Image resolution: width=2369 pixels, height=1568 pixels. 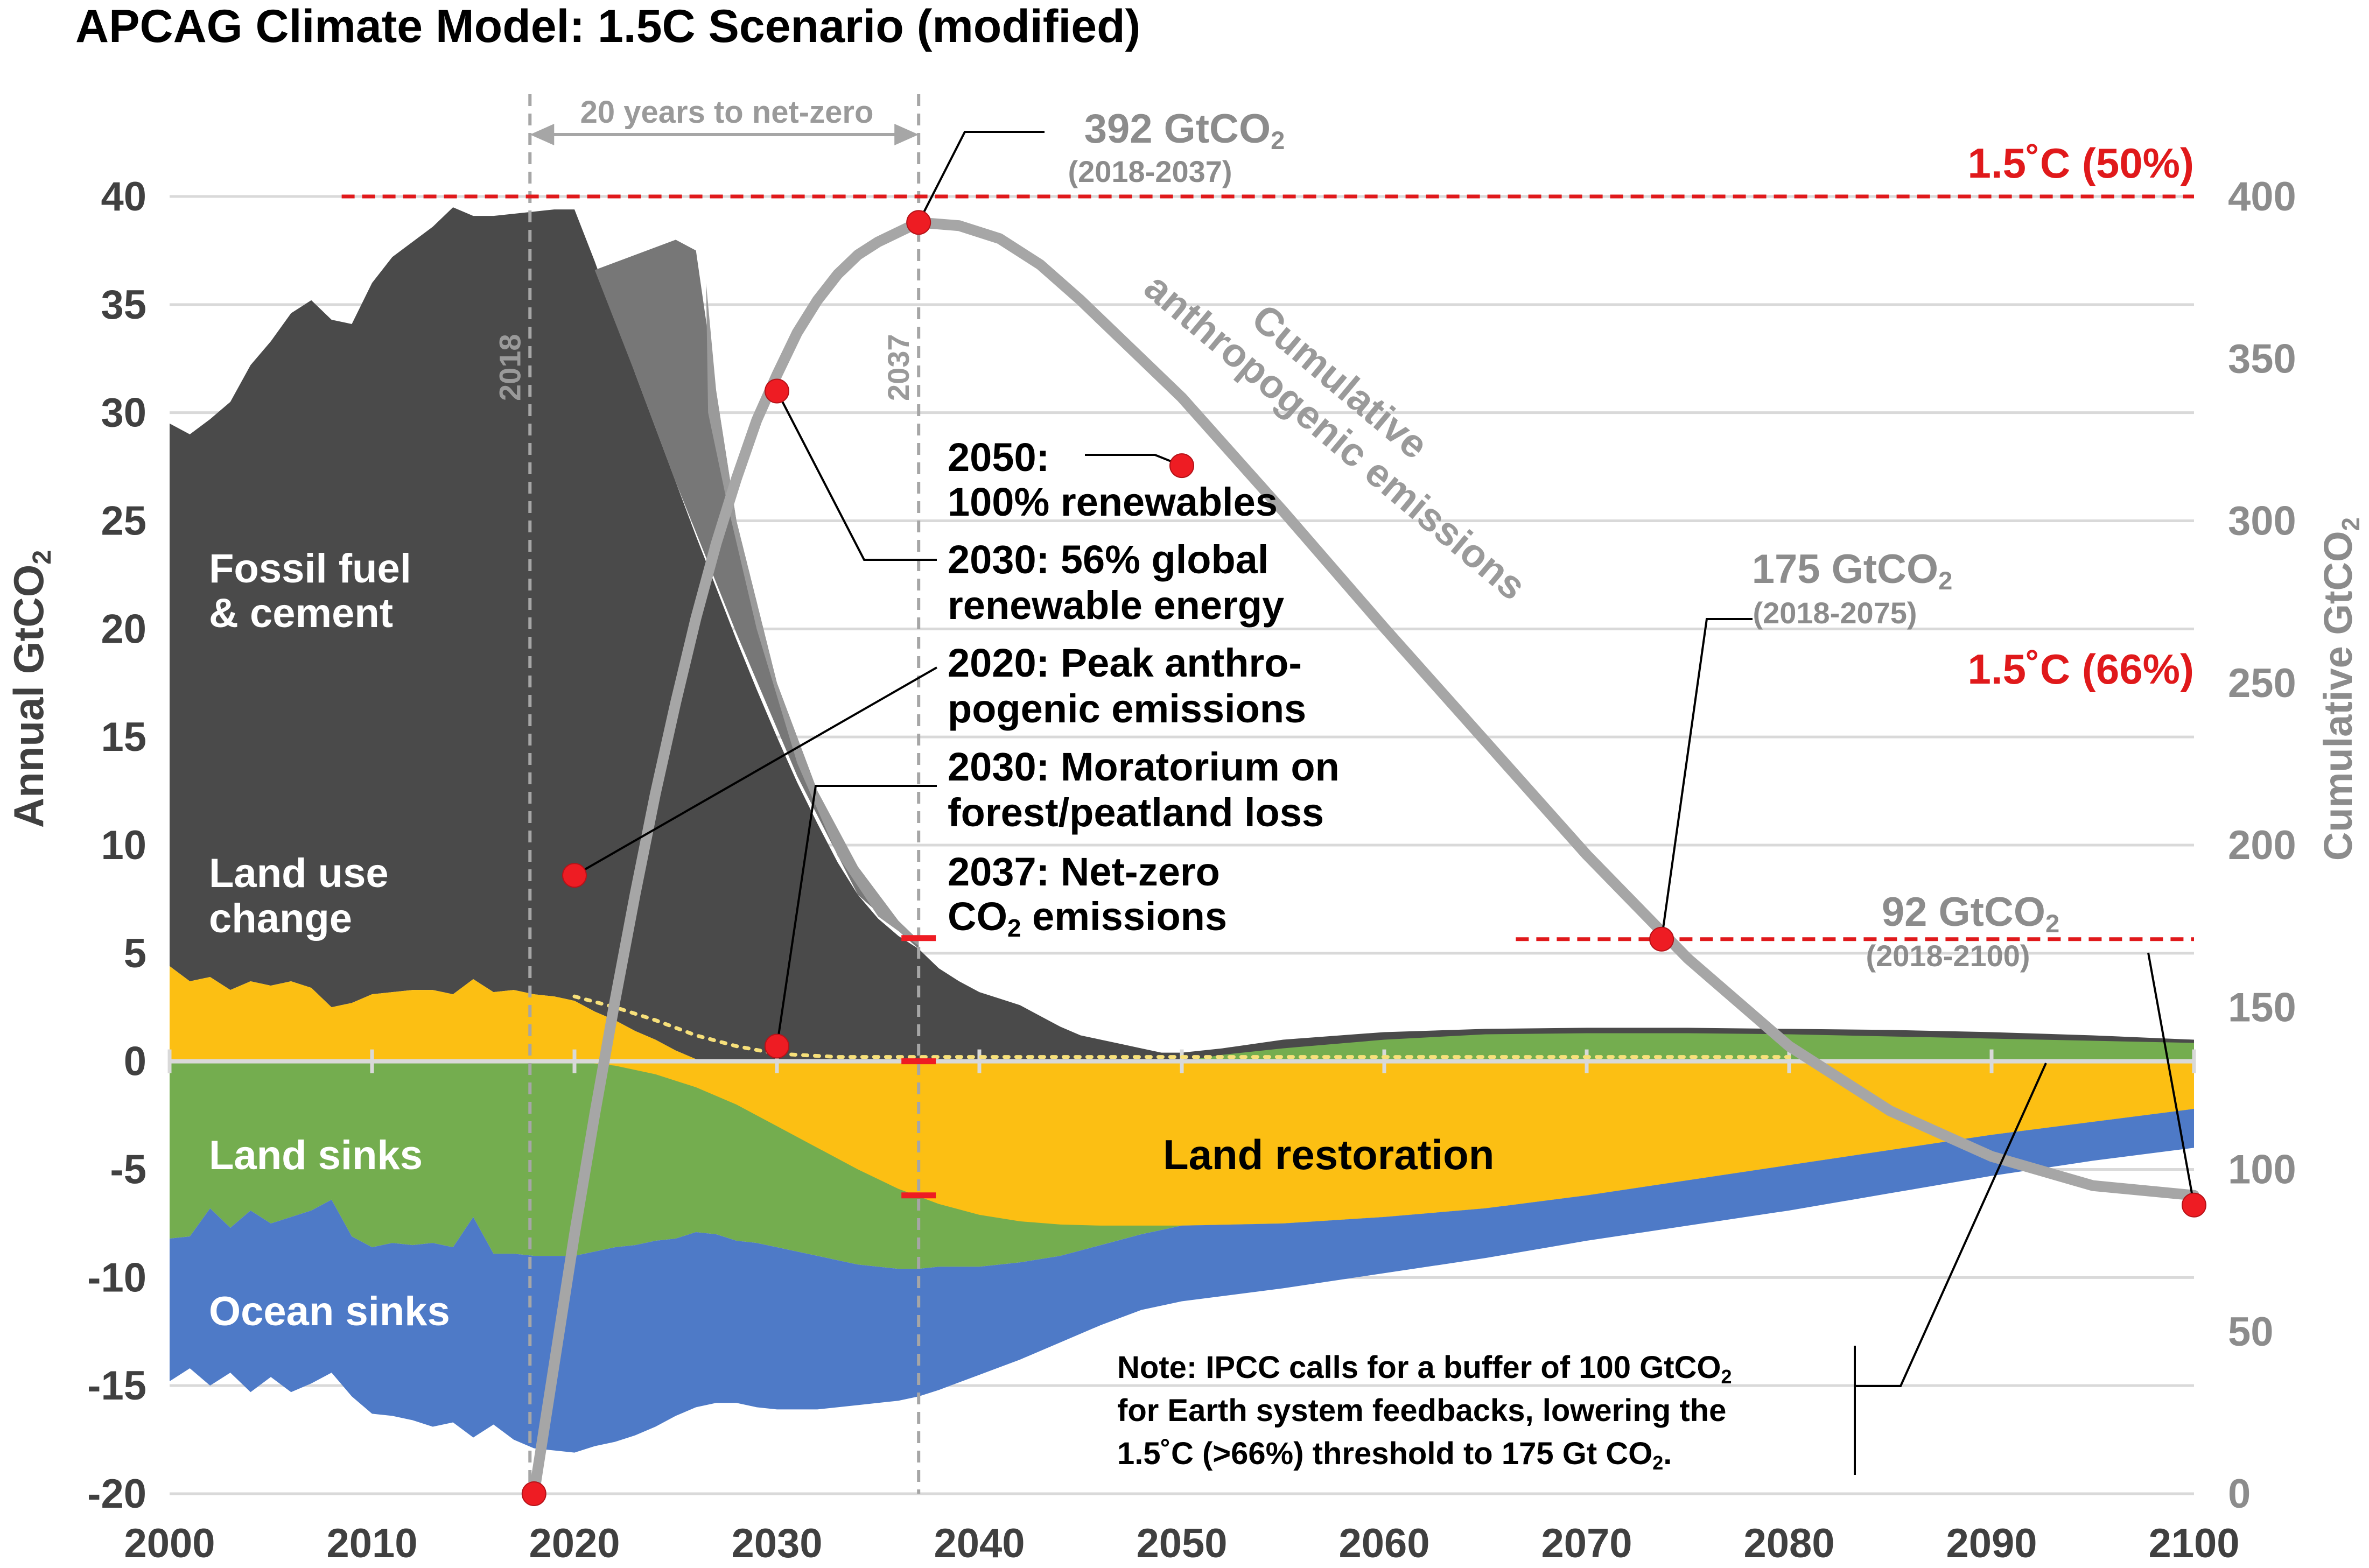 I want to click on milestone-2037-netzero: 2037: Net-zero, so click(x=1084, y=871).